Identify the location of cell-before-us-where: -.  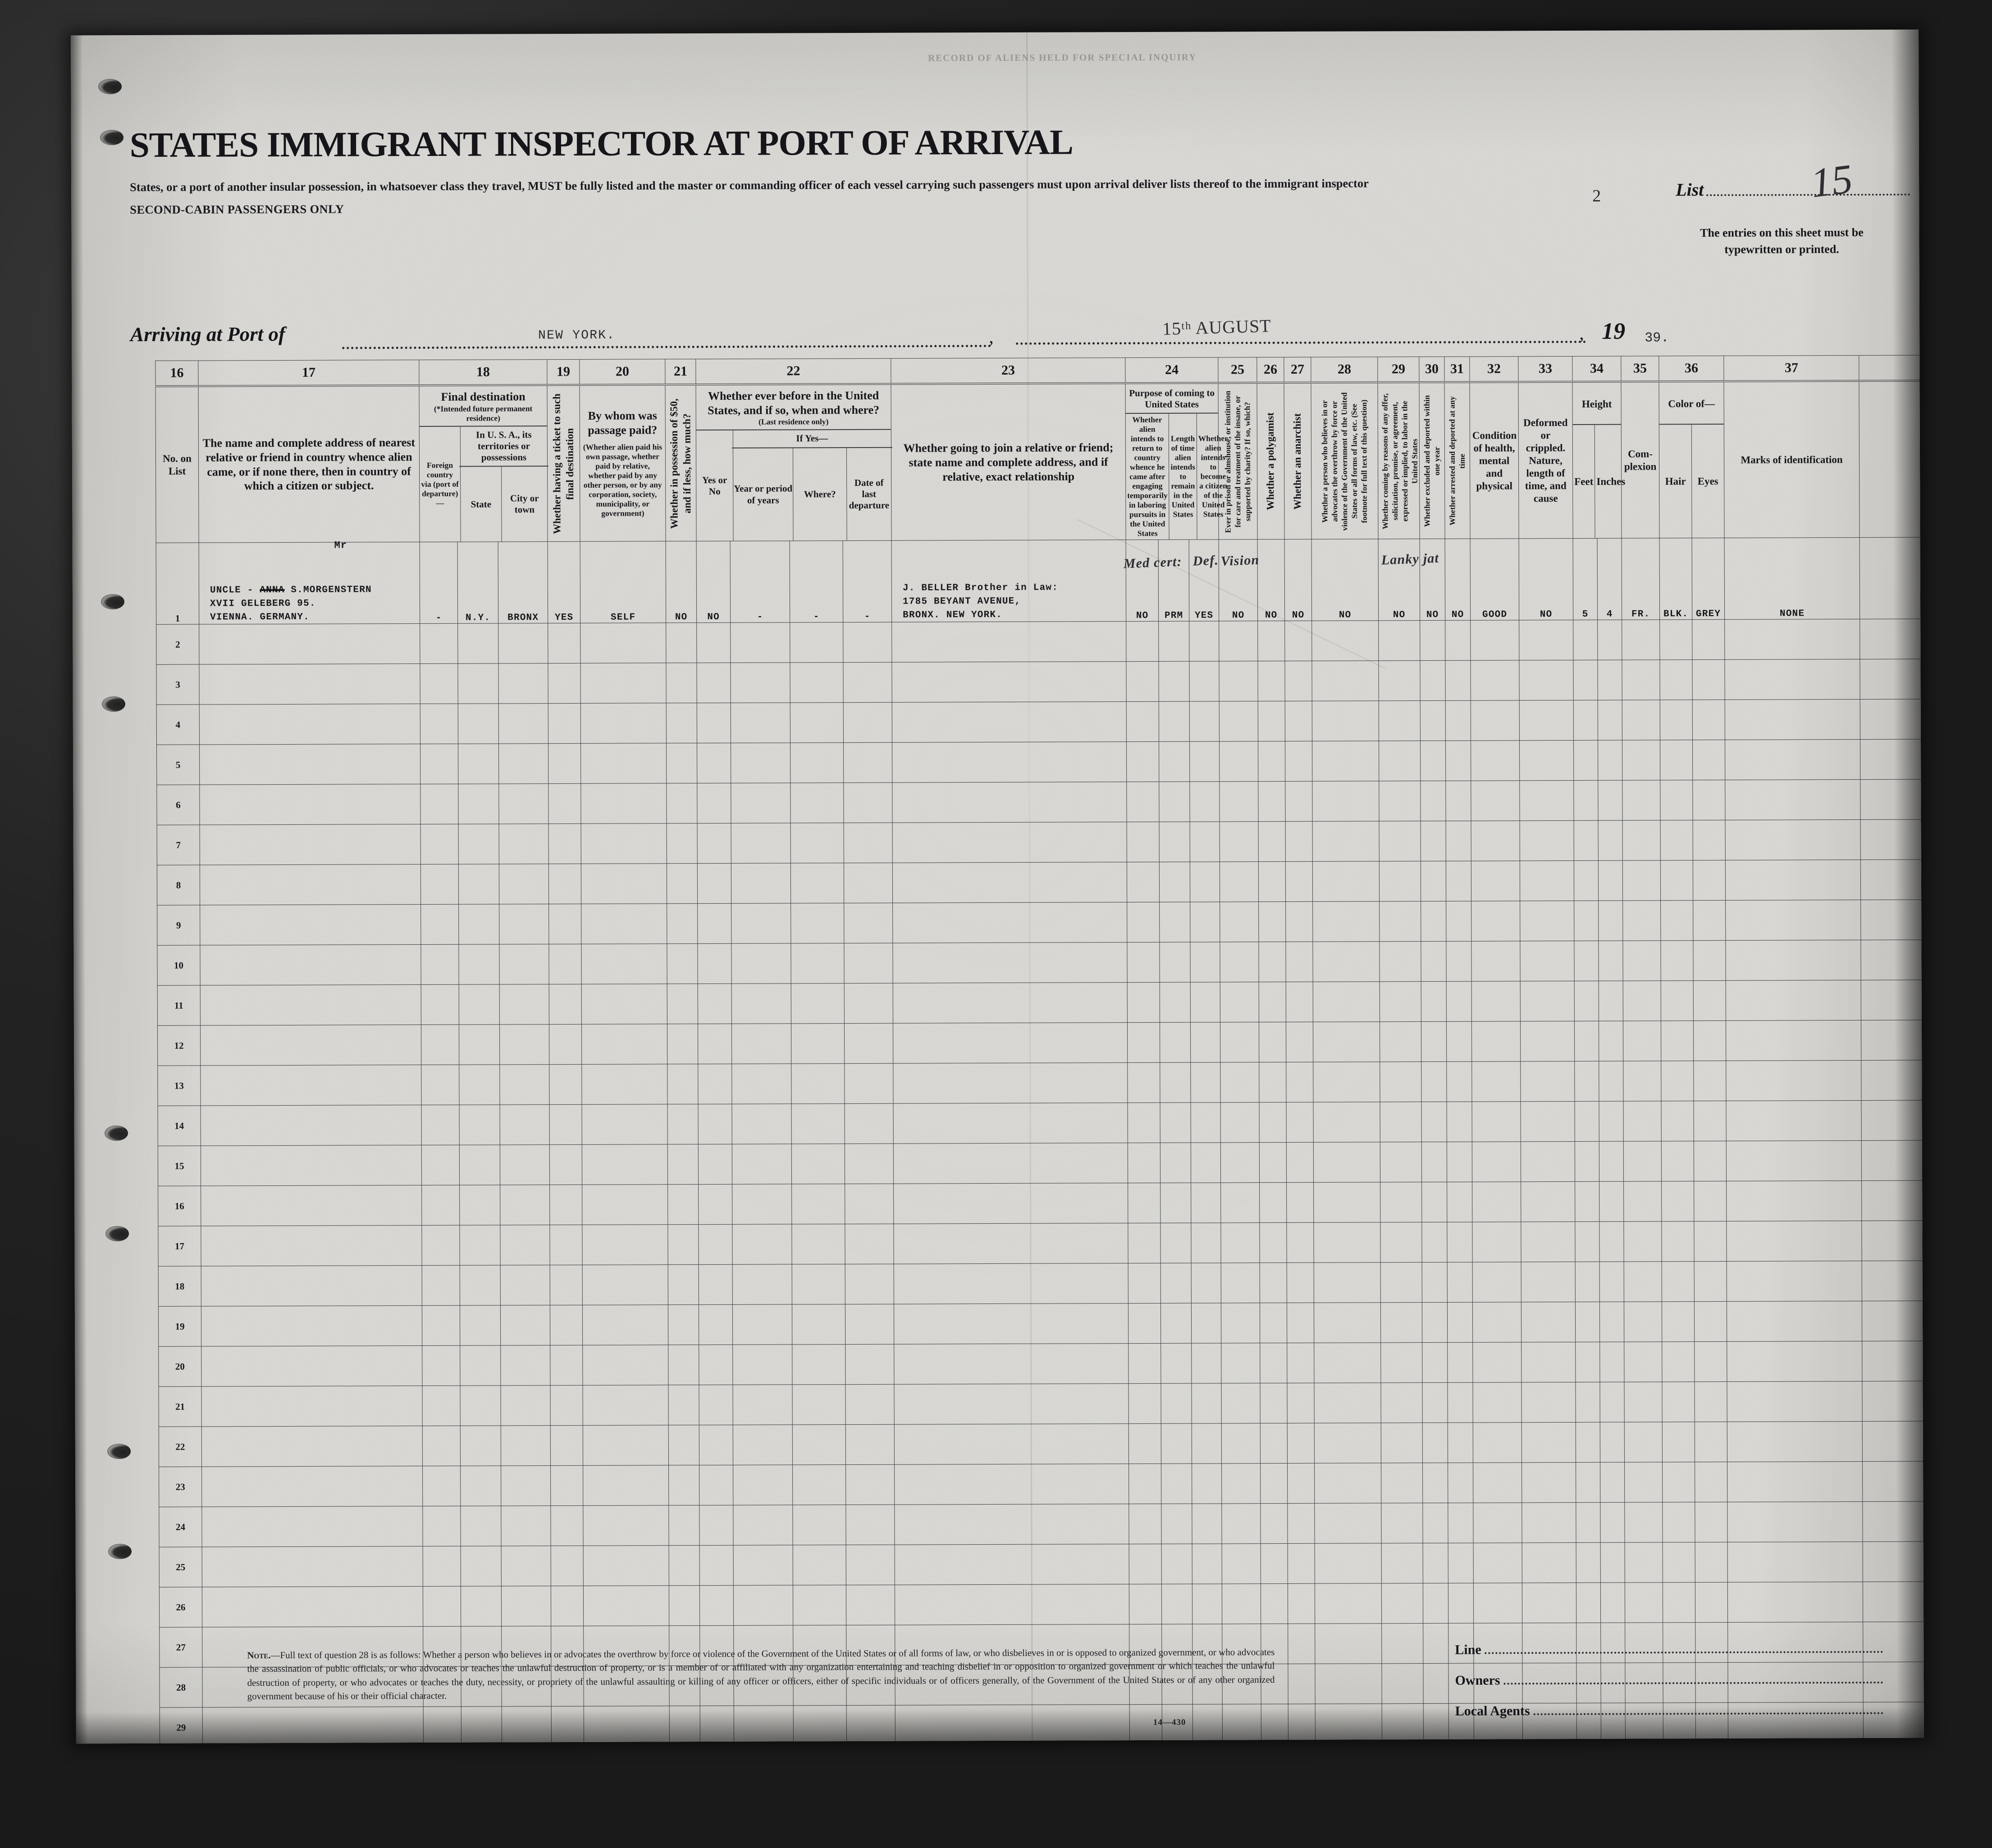
(816, 581).